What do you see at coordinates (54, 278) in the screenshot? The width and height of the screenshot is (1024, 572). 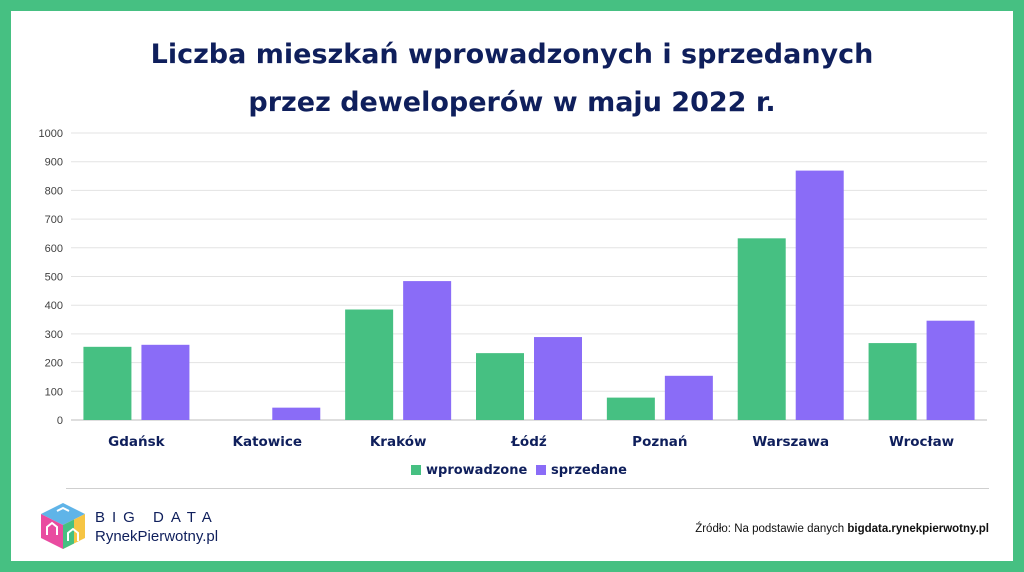 I see `y-tick-label: 500` at bounding box center [54, 278].